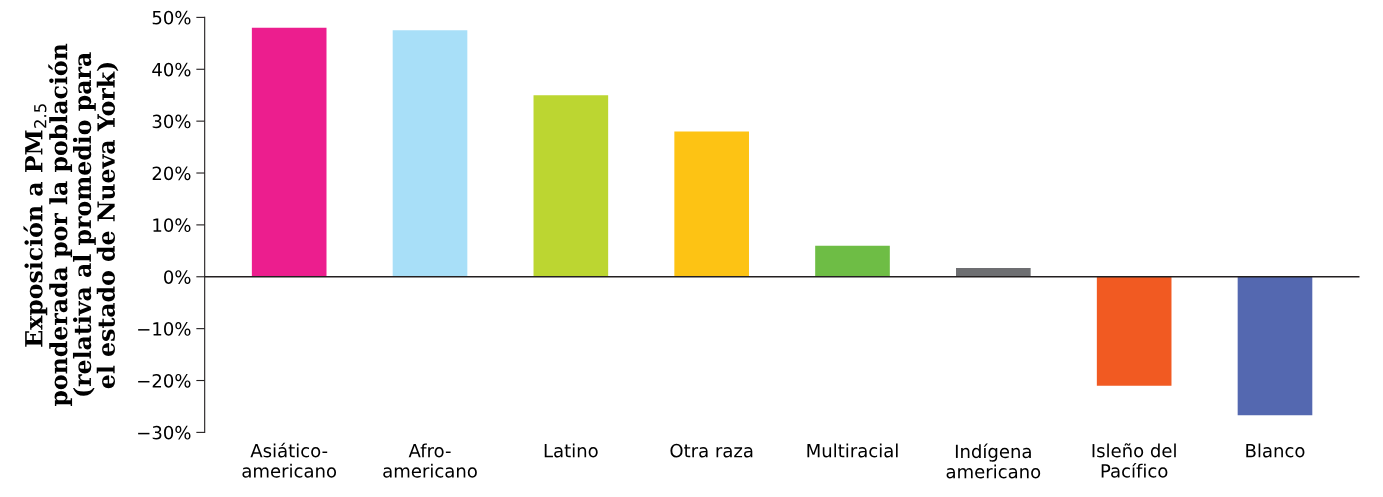 The height and width of the screenshot is (497, 1383). I want to click on y-tick-label: 0%, so click(177, 277).